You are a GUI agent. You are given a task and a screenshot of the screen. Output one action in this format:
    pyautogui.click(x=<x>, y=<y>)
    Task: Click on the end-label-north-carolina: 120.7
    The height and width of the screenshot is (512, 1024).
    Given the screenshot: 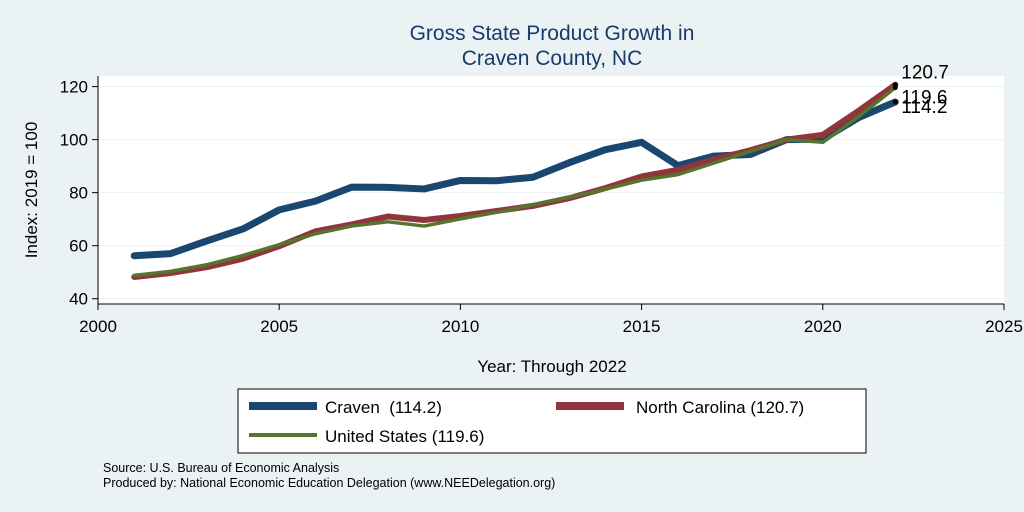 What is the action you would take?
    pyautogui.click(x=925, y=73)
    